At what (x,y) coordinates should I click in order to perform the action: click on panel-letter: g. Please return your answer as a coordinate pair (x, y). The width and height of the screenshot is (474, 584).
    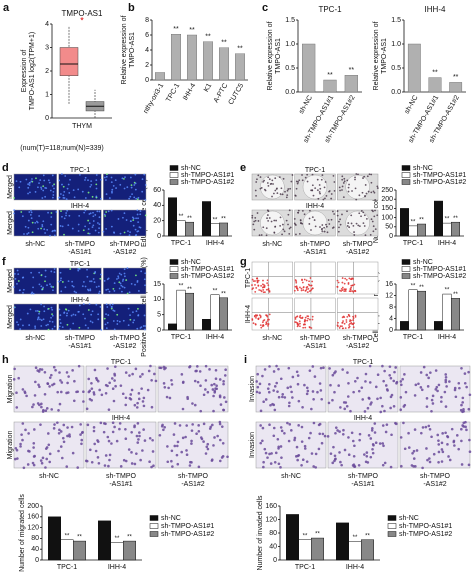
    Looking at the image, I should click on (243, 262).